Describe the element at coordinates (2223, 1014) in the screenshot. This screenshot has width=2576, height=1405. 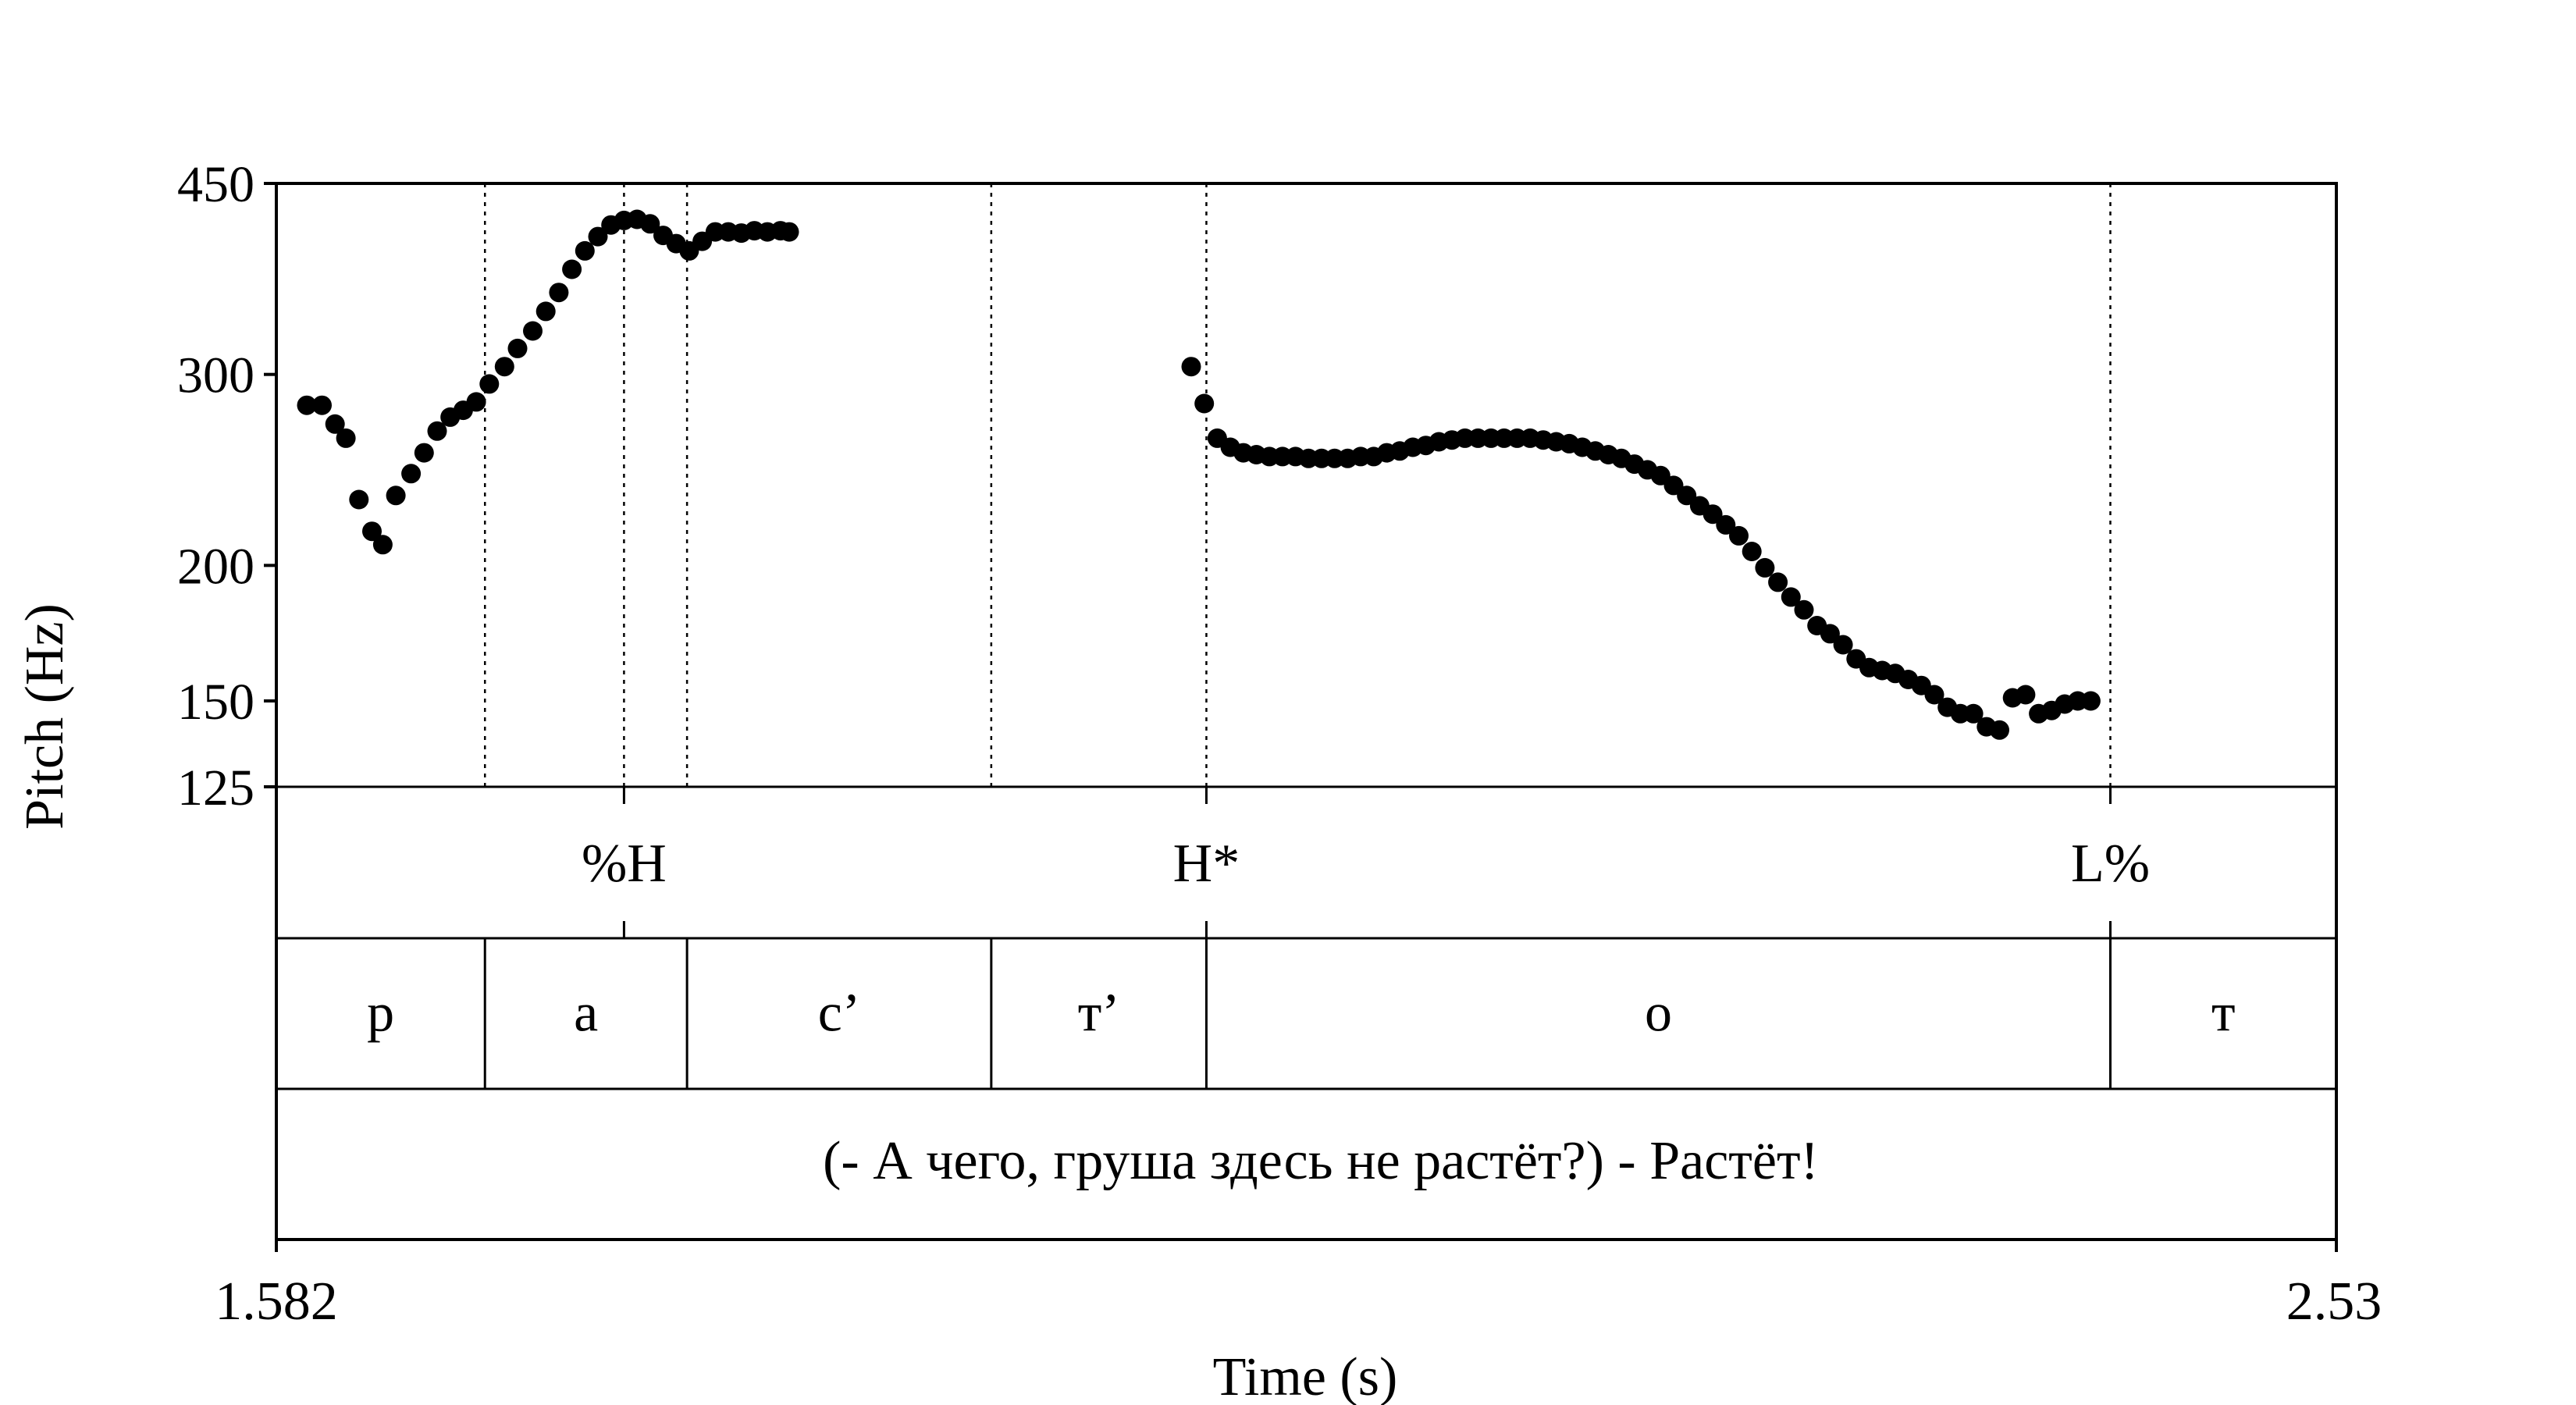
I see `segment-label: т` at that location.